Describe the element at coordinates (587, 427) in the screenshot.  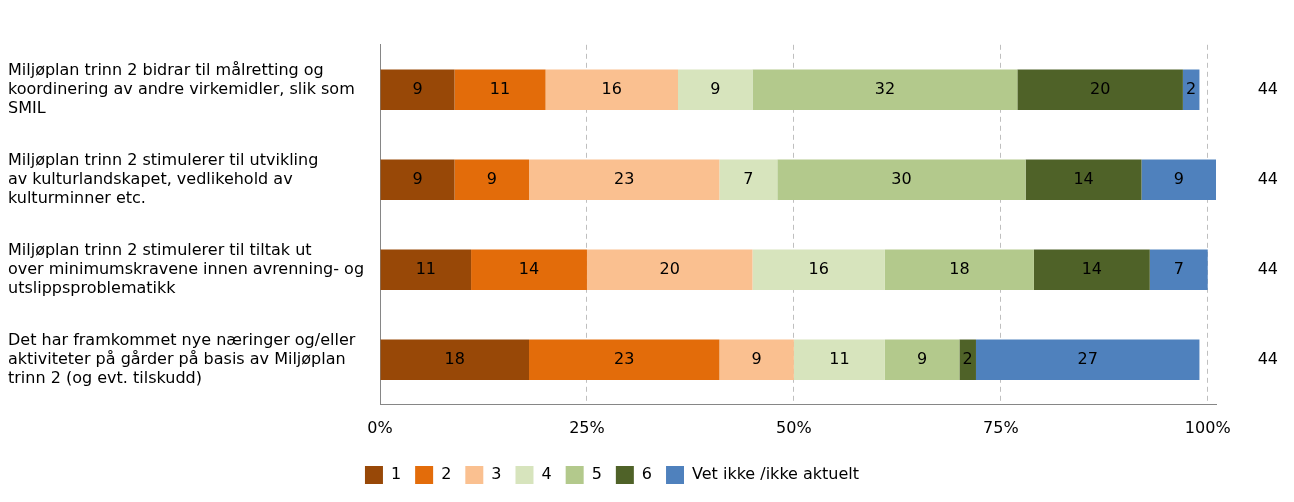
I see `x-tick-label: 25%` at that location.